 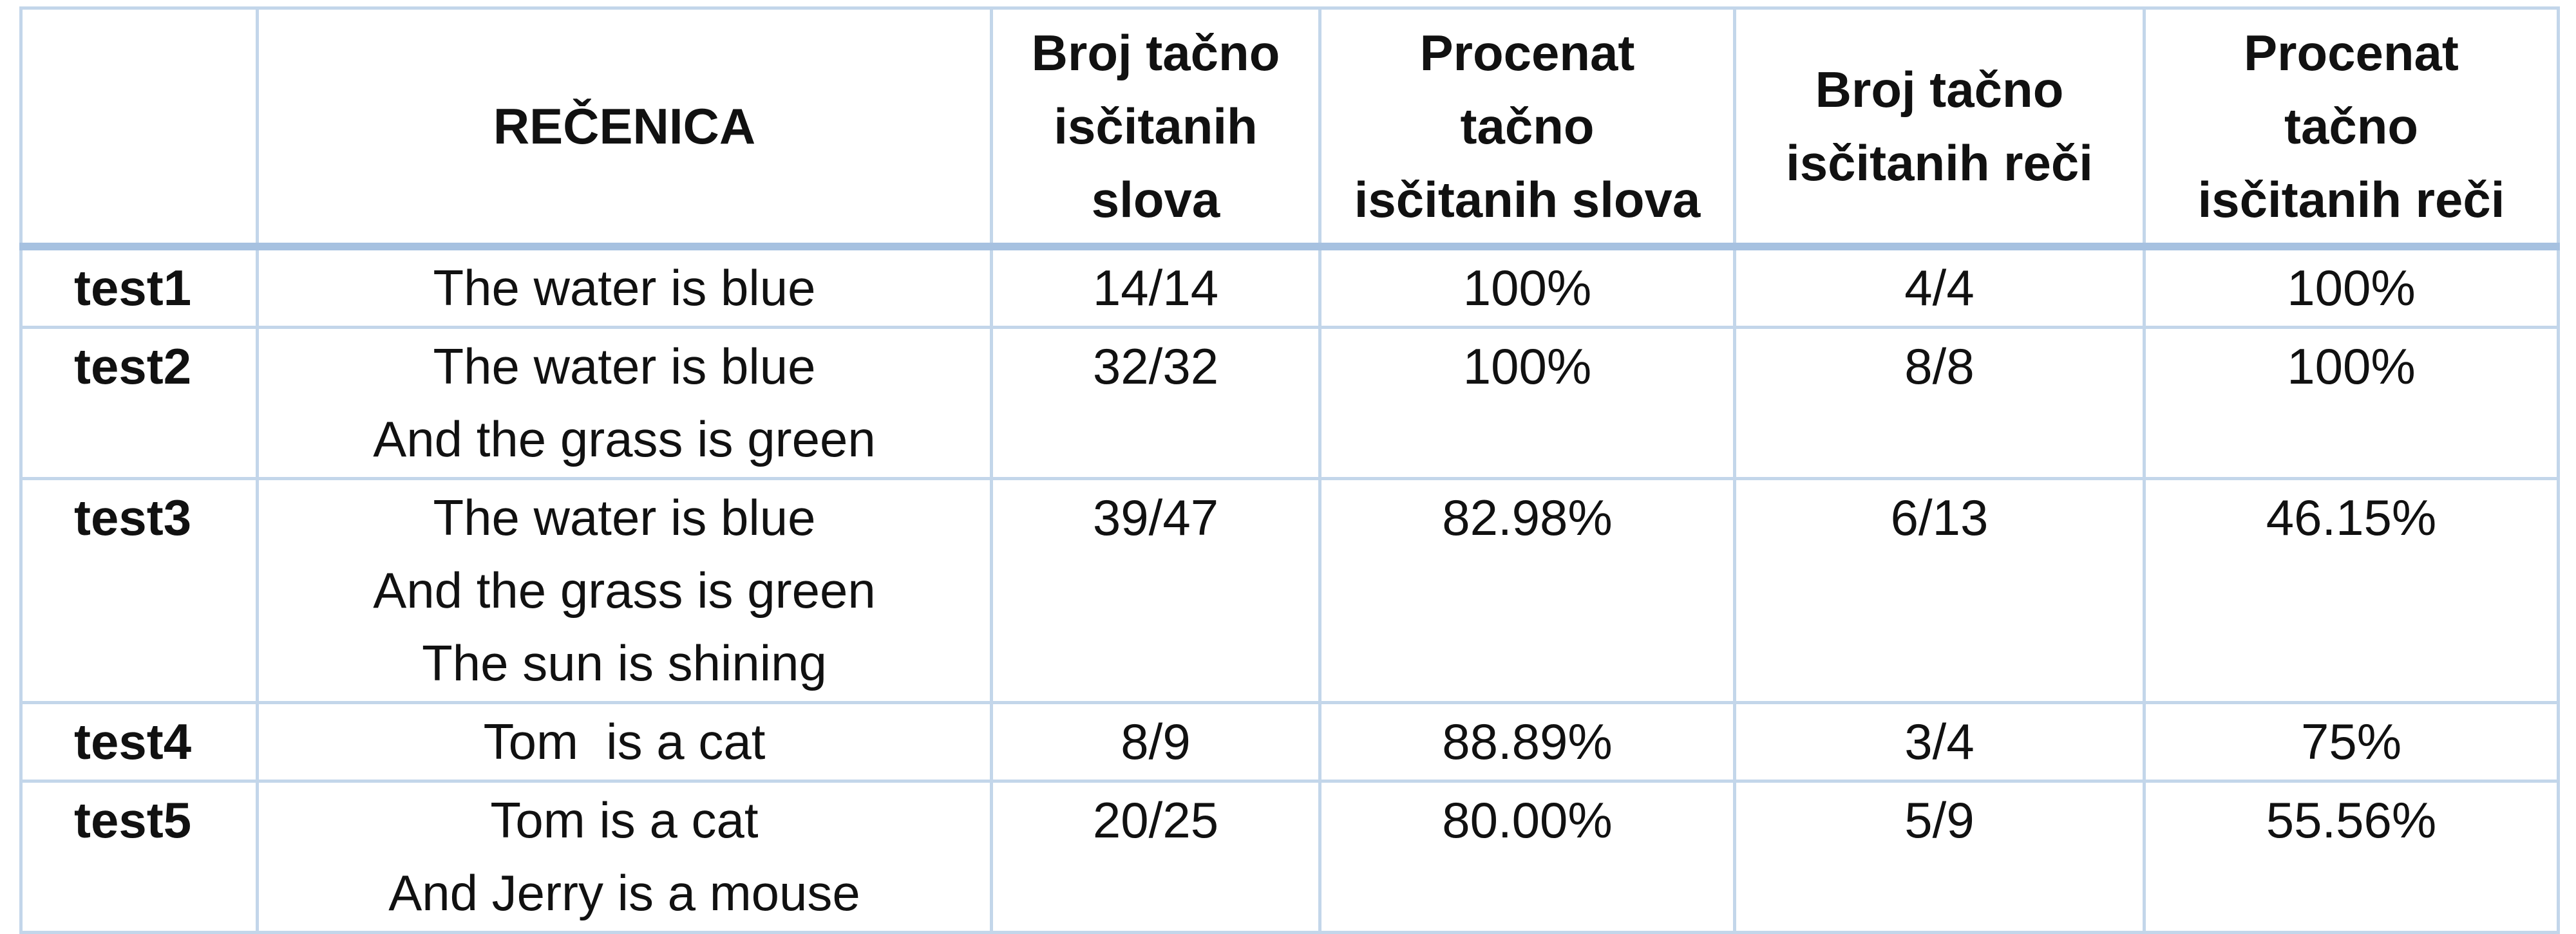 What do you see at coordinates (1156, 199) in the screenshot?
I see `header-line: slova` at bounding box center [1156, 199].